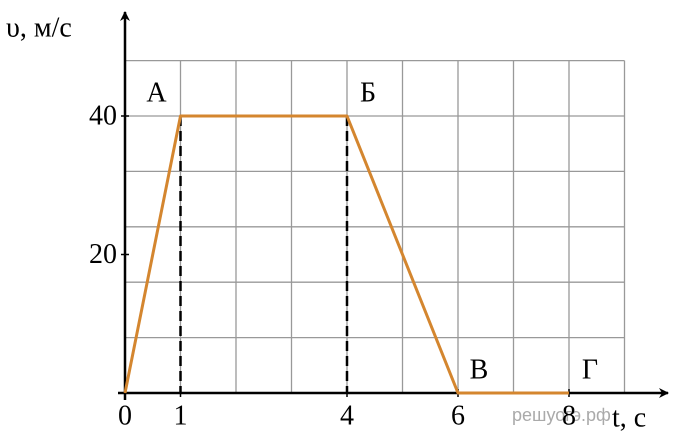  I want to click on x-tick-label: 1, so click(181, 415).